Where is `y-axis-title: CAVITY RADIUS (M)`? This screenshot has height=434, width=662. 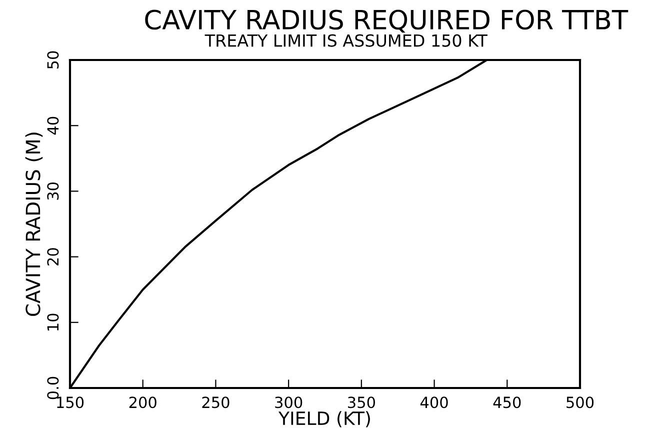
y-axis-title: CAVITY RADIUS (M) is located at coordinates (34, 224).